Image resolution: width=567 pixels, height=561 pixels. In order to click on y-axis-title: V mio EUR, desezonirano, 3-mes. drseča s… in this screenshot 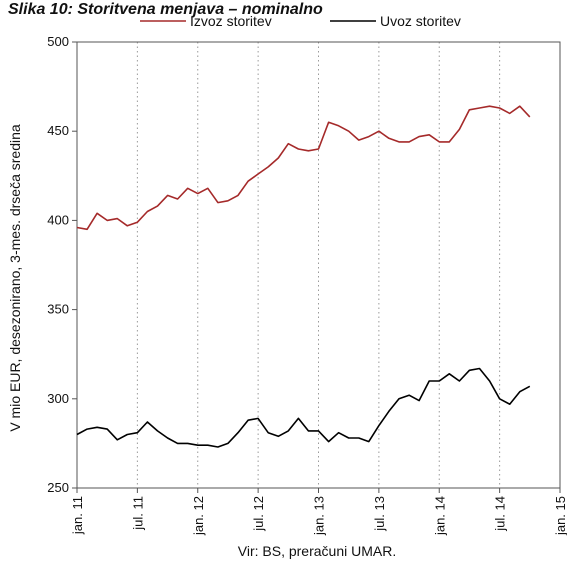, I will do `click(15, 278)`.